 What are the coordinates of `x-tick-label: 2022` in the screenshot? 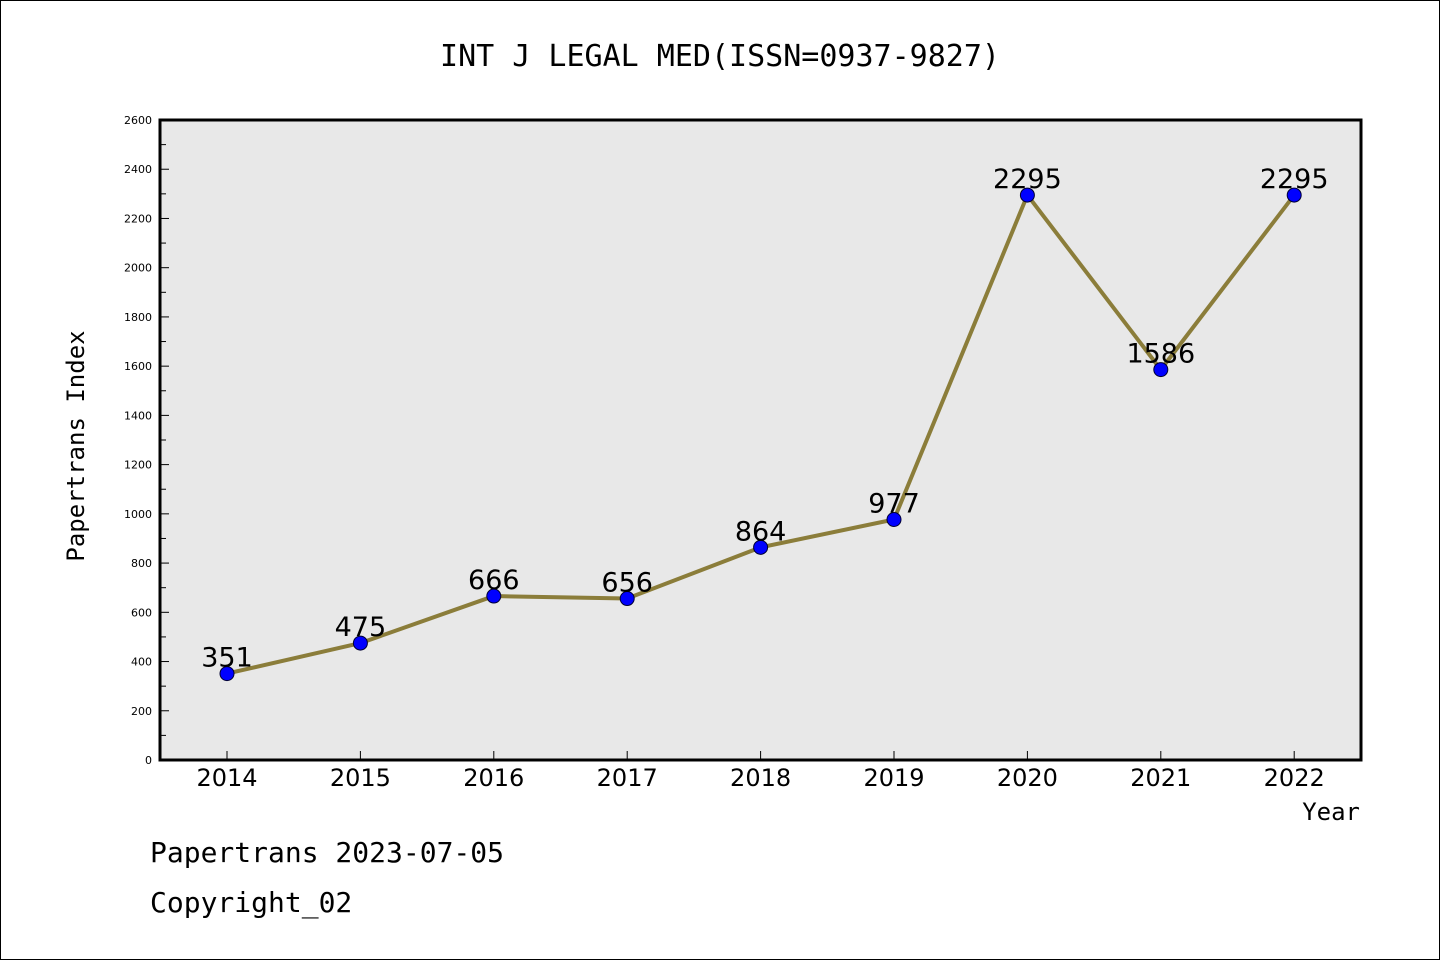 It's located at (1294, 778).